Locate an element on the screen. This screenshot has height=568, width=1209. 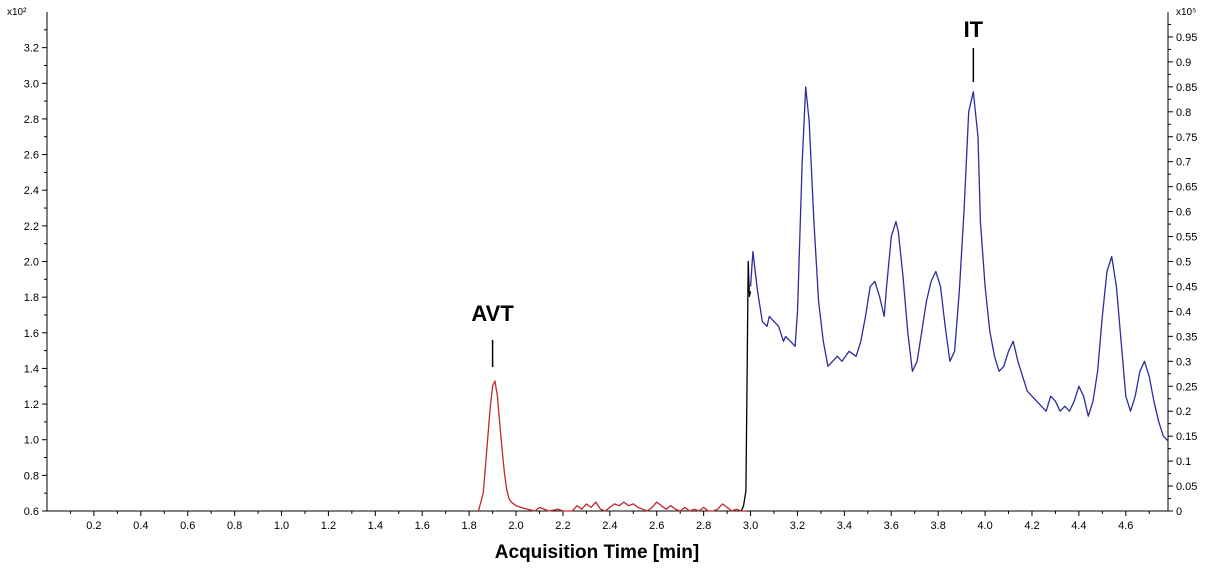
y-right-tick-label: 0.3 is located at coordinates (1183, 362).